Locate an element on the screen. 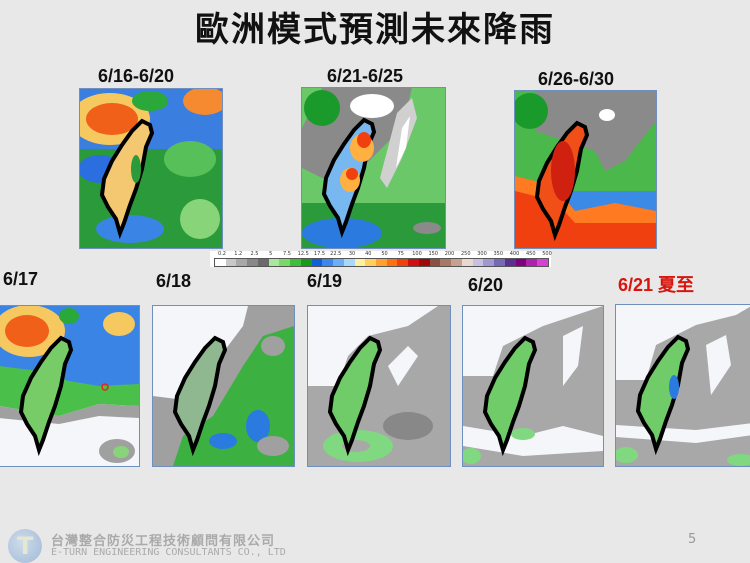  legend-tick-label: 300 is located at coordinates (482, 254).